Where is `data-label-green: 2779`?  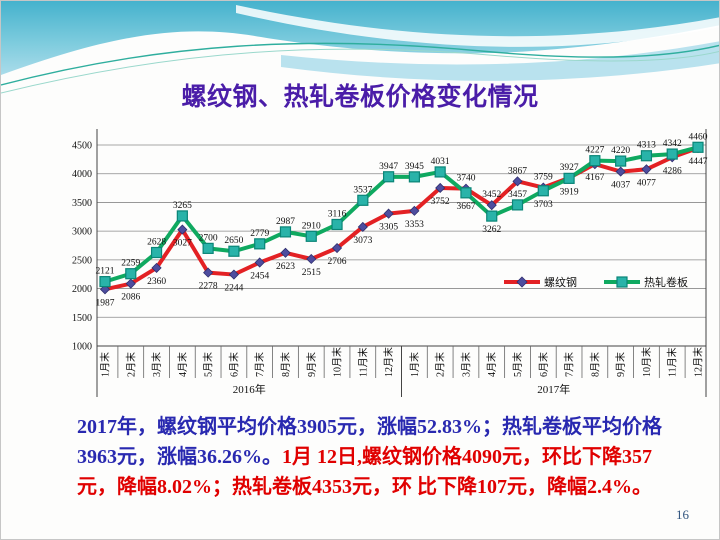 data-label-green: 2779 is located at coordinates (259, 234).